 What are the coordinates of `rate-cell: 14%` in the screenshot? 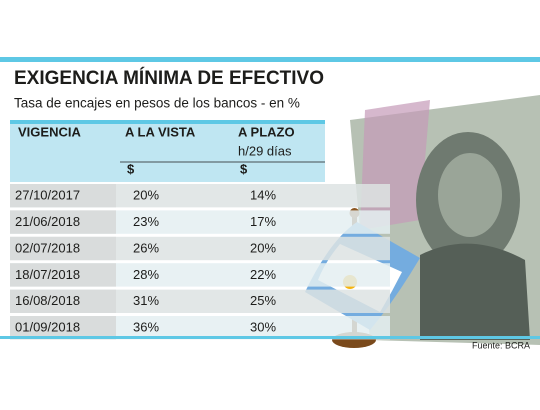 It's located at (263, 195).